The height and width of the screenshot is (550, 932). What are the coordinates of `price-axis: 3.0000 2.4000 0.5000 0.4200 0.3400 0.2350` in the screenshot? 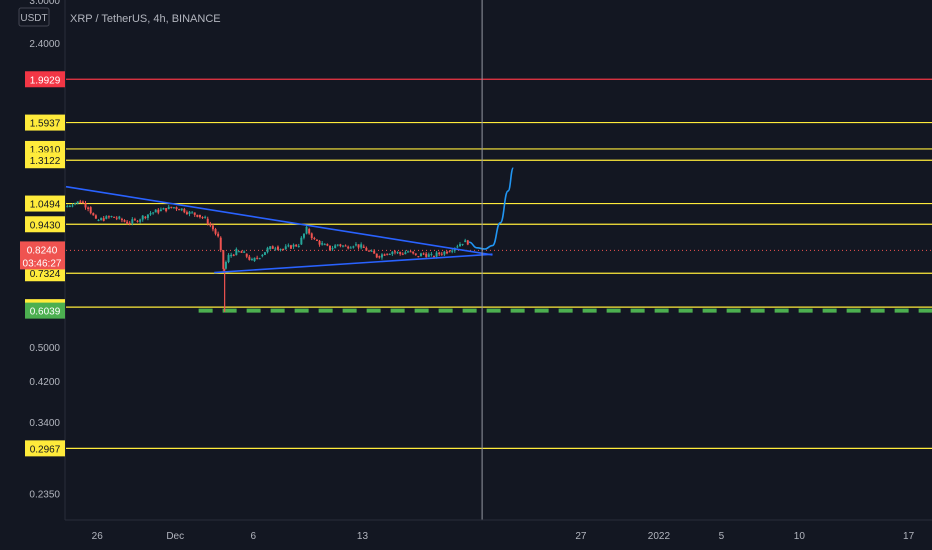 It's located at (44, 250).